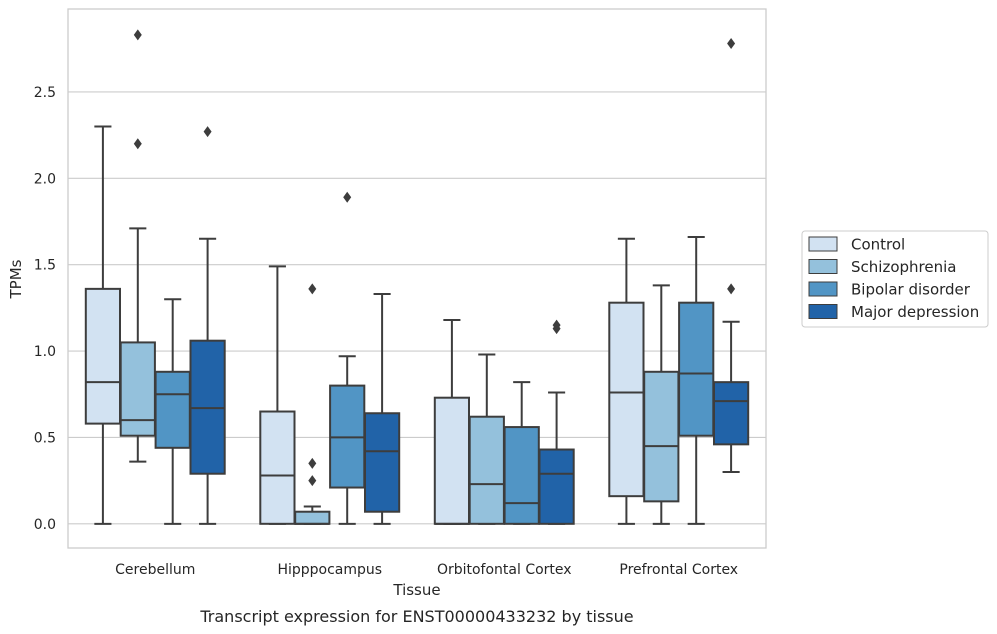 This screenshot has height=634, width=997. What do you see at coordinates (903, 267) in the screenshot?
I see `legend-label: Schizophrenia` at bounding box center [903, 267].